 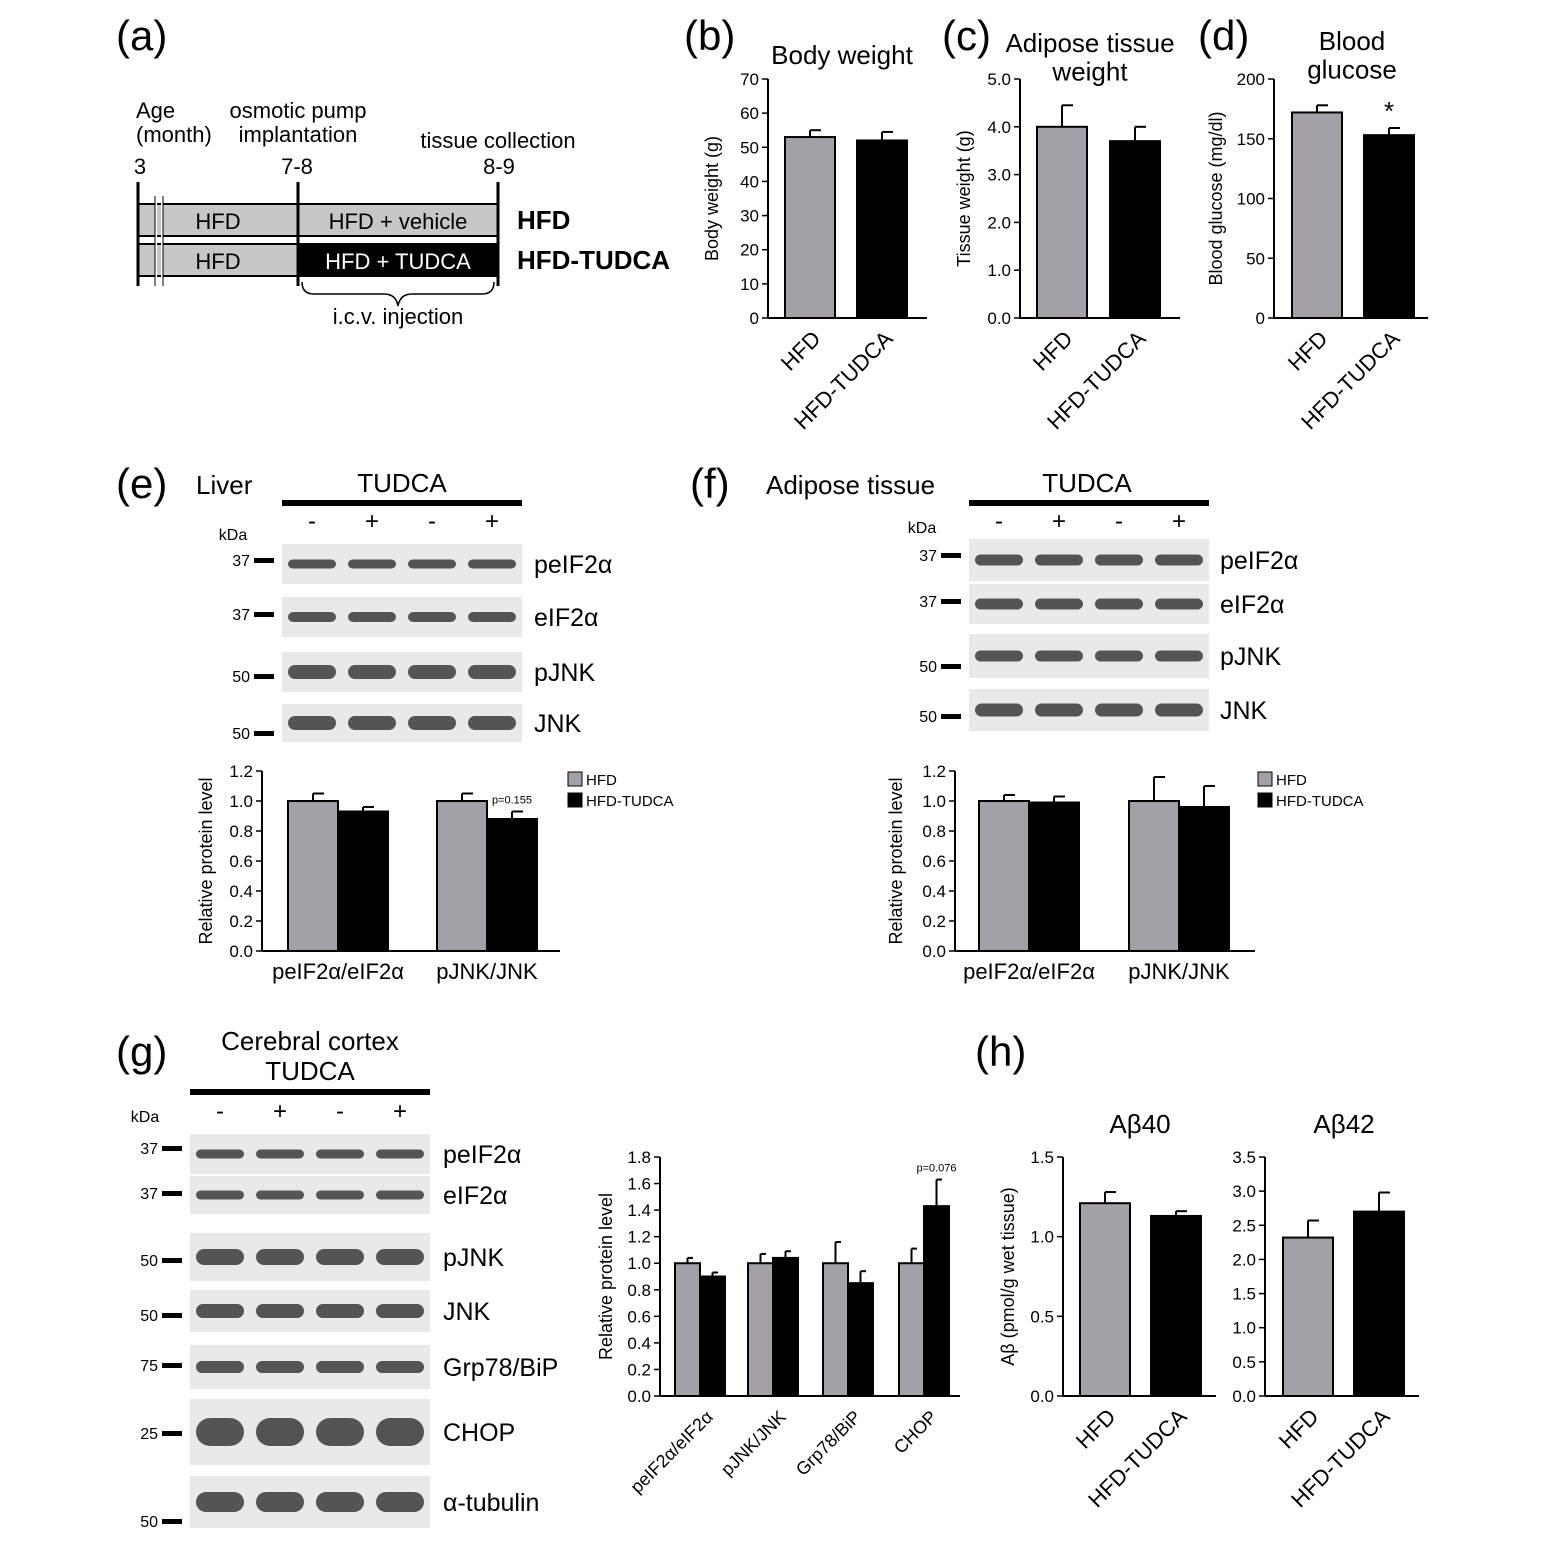 I want to click on y-tick-label: 50, so click(x=749, y=147).